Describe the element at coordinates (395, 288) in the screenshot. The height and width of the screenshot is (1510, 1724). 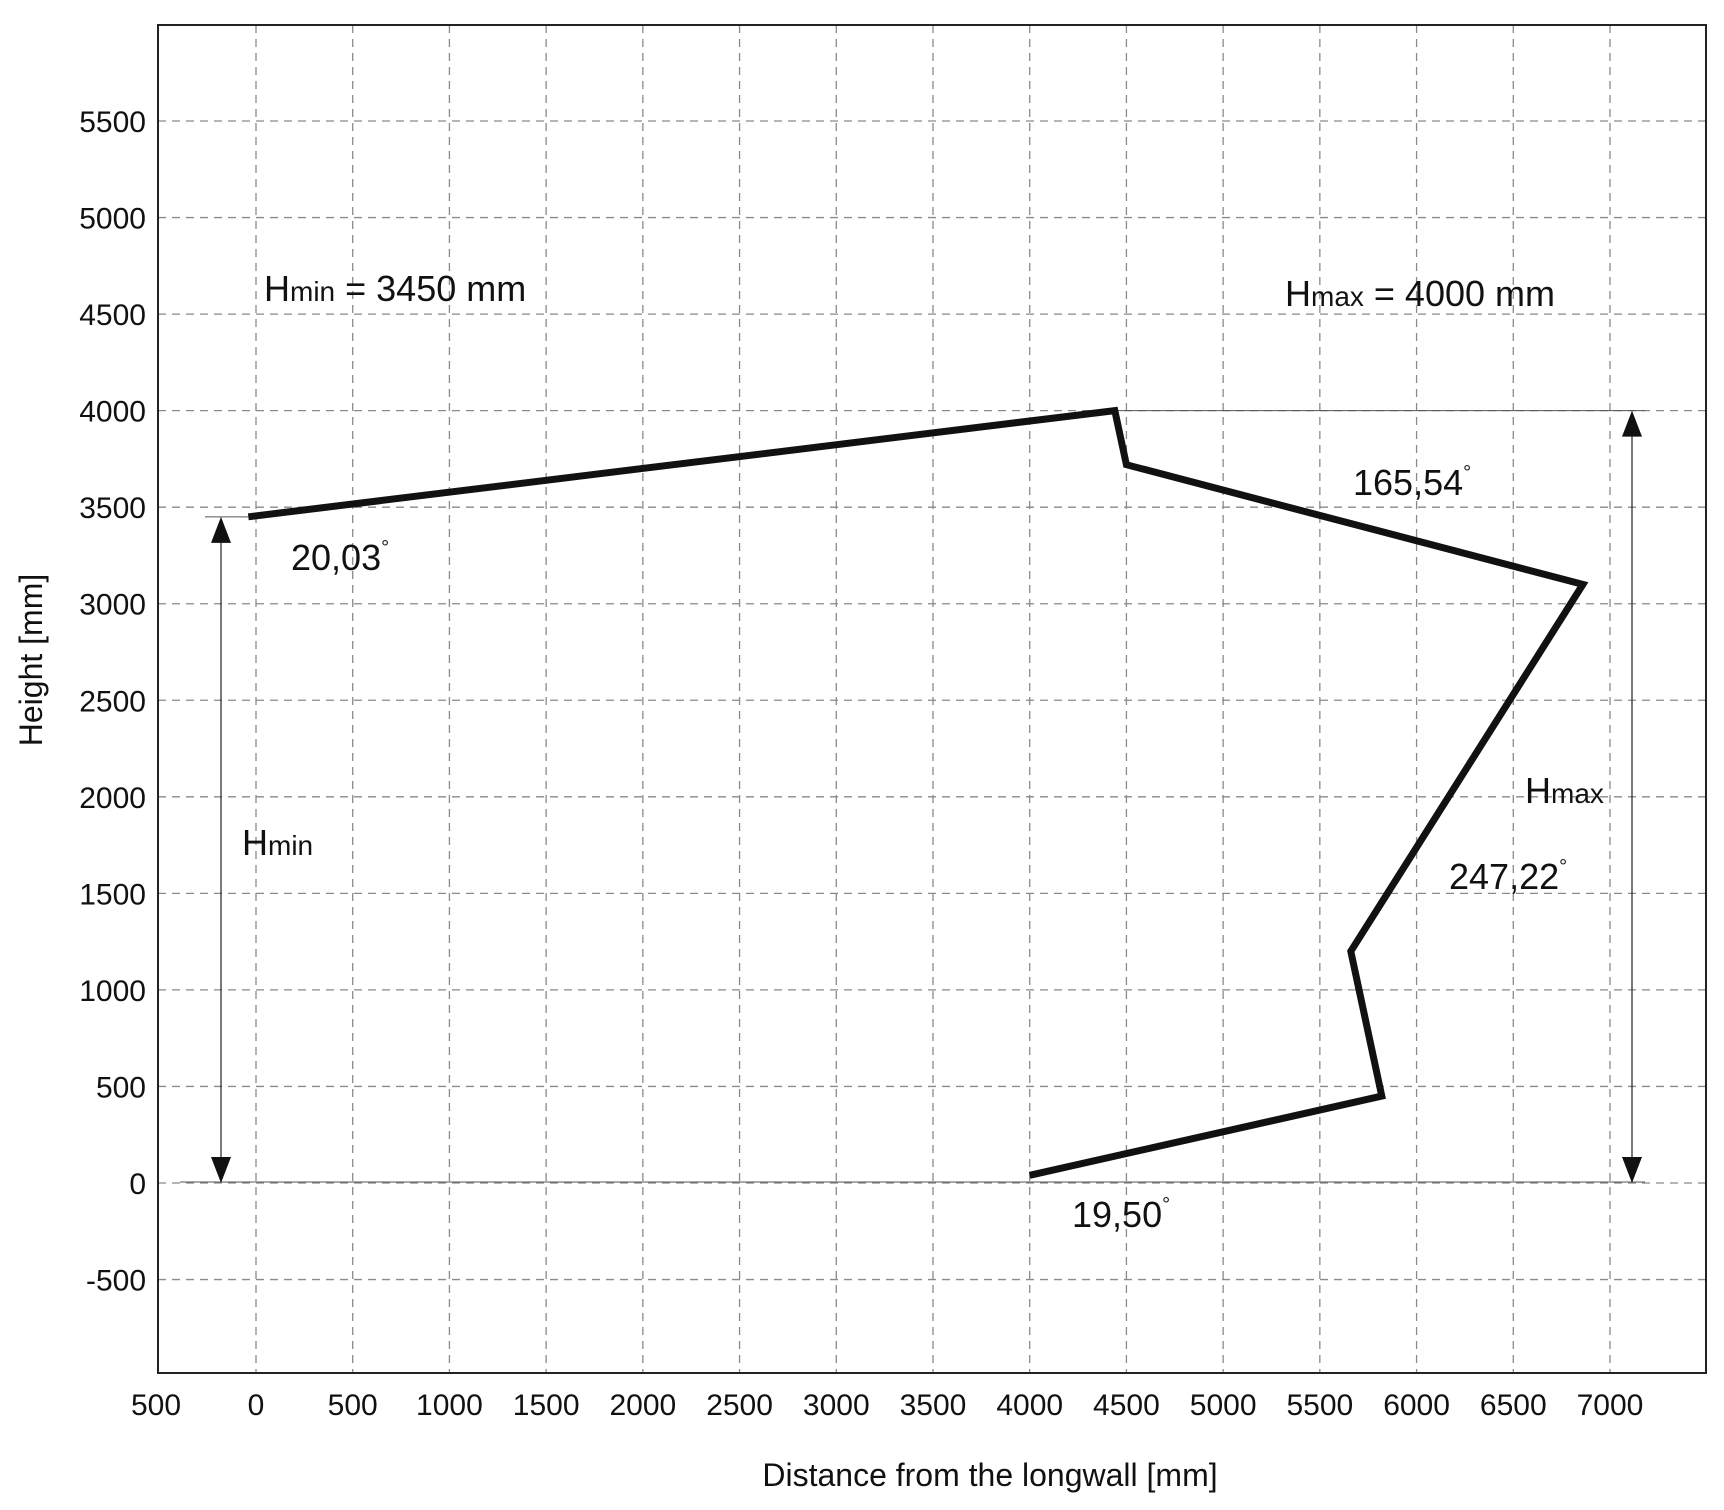
I see `hmin-title: Hmin = 3450 mm` at that location.